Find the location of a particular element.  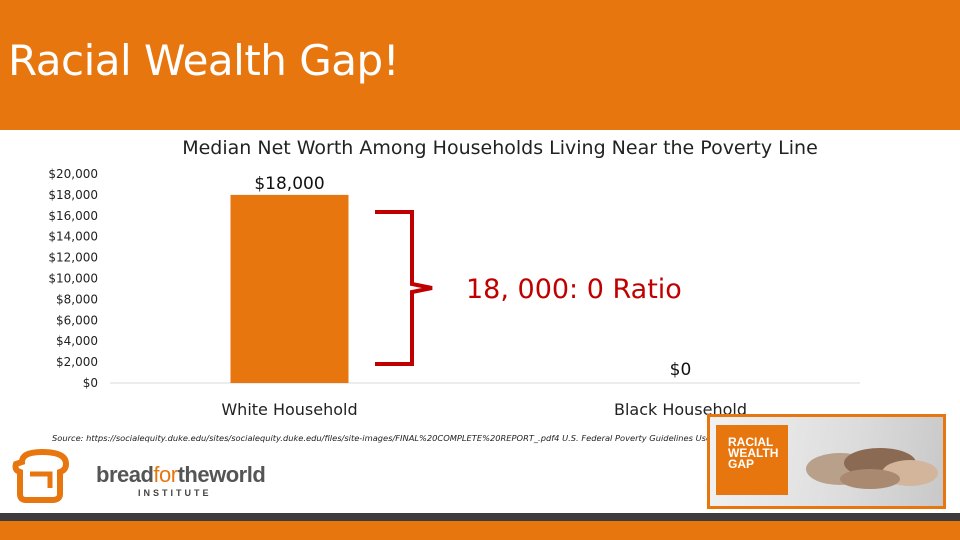

racial-wealth-gap-thumbnail: RACIAL WEALTH GAP is located at coordinates (826, 461).